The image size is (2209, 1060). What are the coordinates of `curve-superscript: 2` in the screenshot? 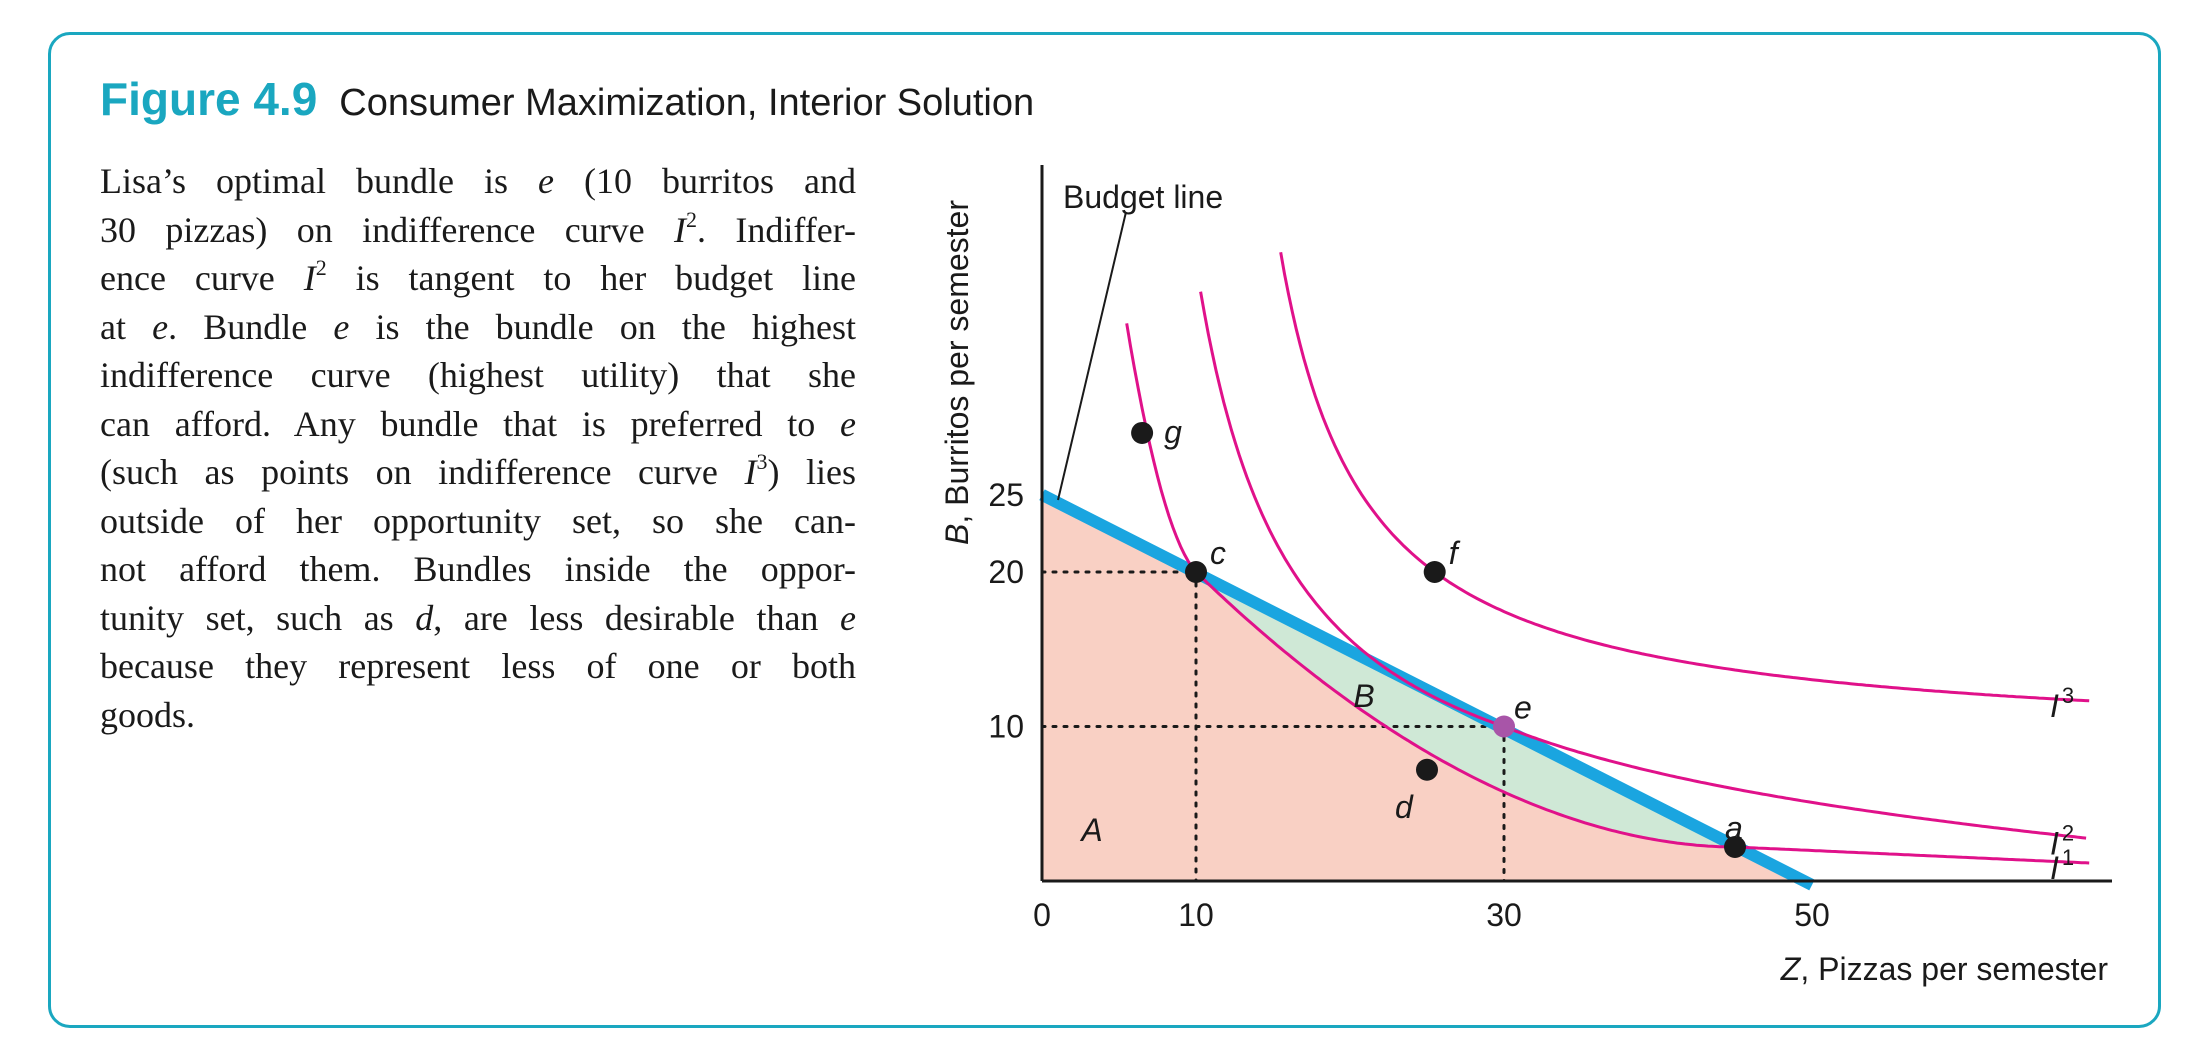 It's located at (2068, 832).